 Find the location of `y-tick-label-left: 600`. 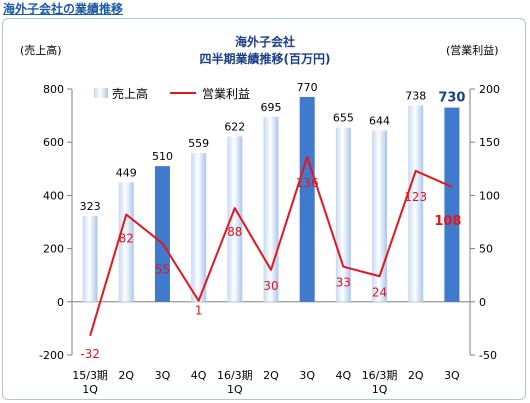

y-tick-label-left: 600 is located at coordinates (53, 142).